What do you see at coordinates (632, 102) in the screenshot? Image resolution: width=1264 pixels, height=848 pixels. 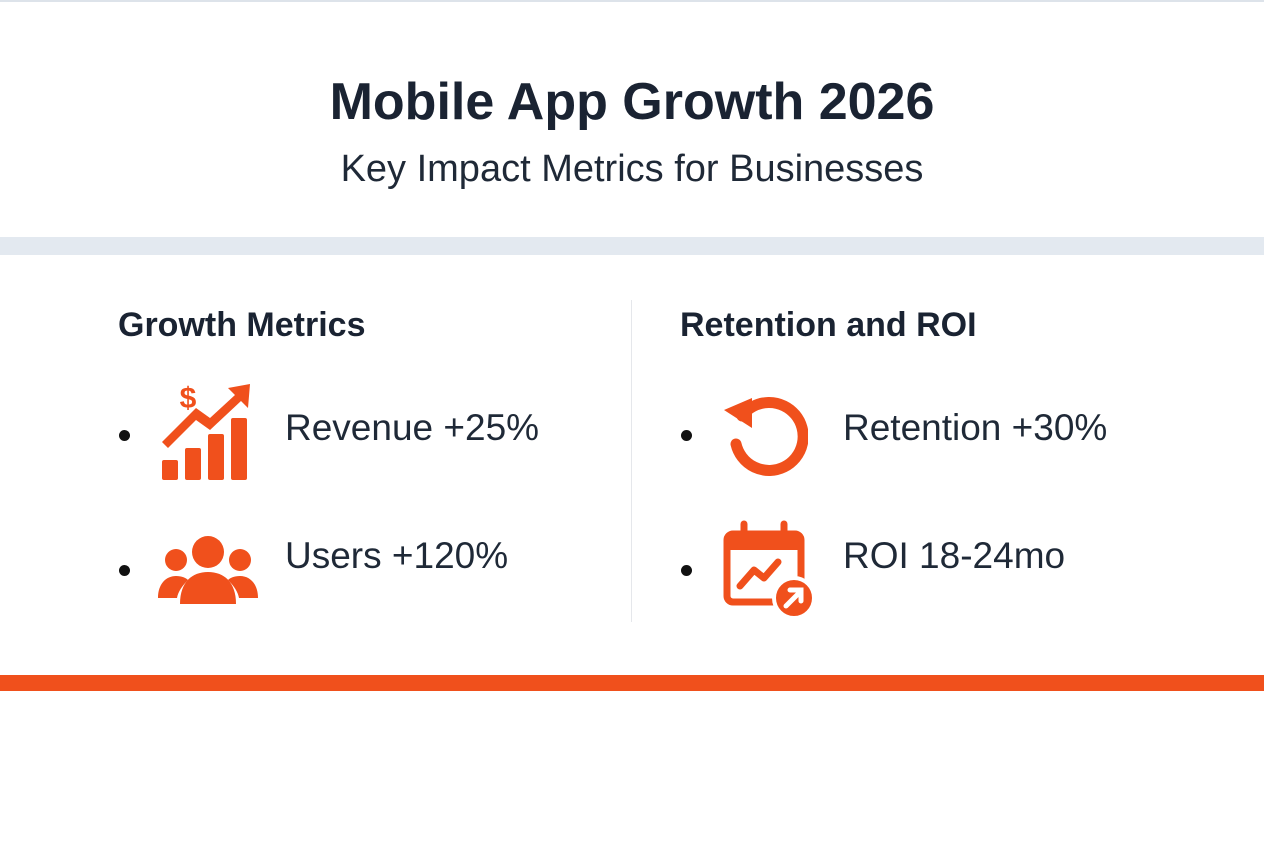 I see `title: Mobile App Growth 2026` at bounding box center [632, 102].